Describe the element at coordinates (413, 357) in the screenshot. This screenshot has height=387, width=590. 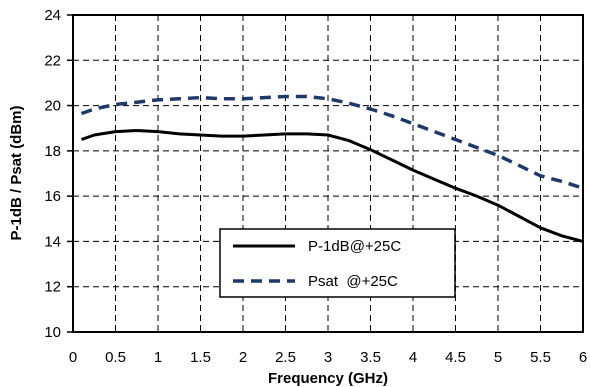
I see `x-tick-label: 4` at that location.